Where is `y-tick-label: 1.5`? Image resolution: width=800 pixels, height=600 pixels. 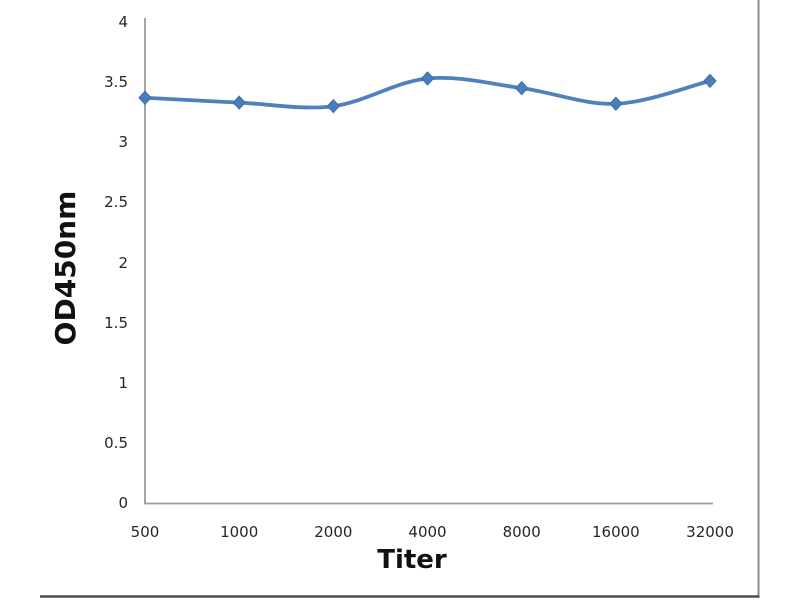 y-tick-label: 1.5 is located at coordinates (116, 322).